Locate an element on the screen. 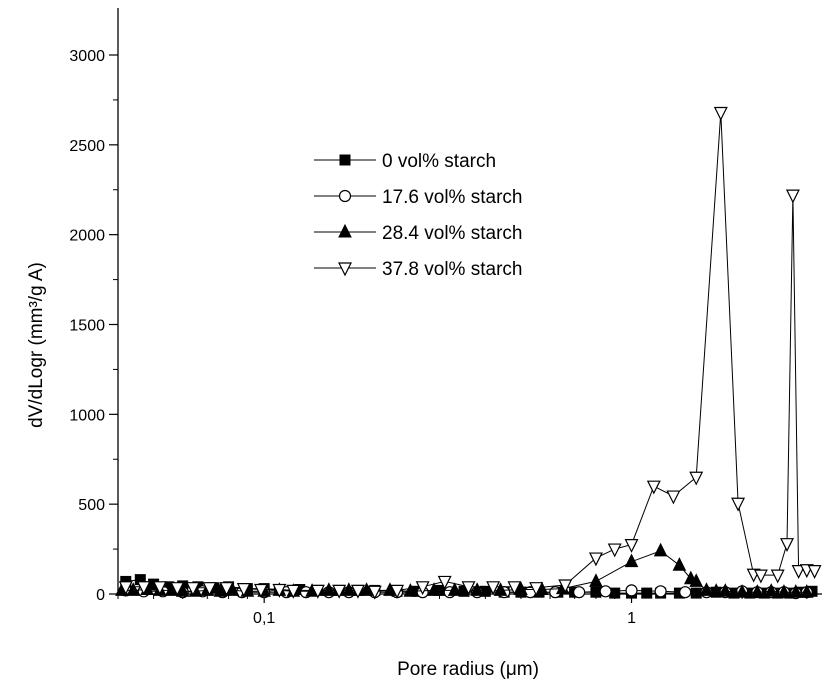  legend-label: 37.8 vol% starch is located at coordinates (452, 269).